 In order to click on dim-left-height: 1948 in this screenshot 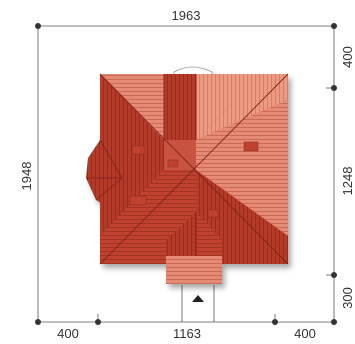, I will do `click(26, 176)`.